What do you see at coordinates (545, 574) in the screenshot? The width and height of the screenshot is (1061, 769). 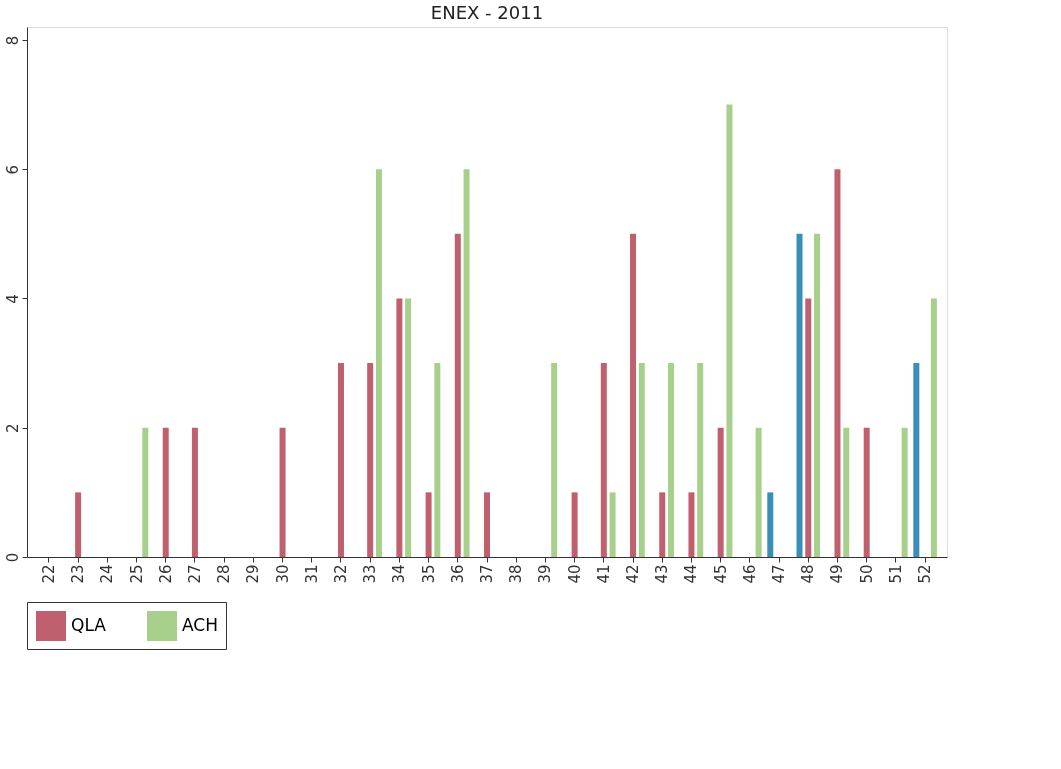 I see `x-tick-label: 39` at bounding box center [545, 574].